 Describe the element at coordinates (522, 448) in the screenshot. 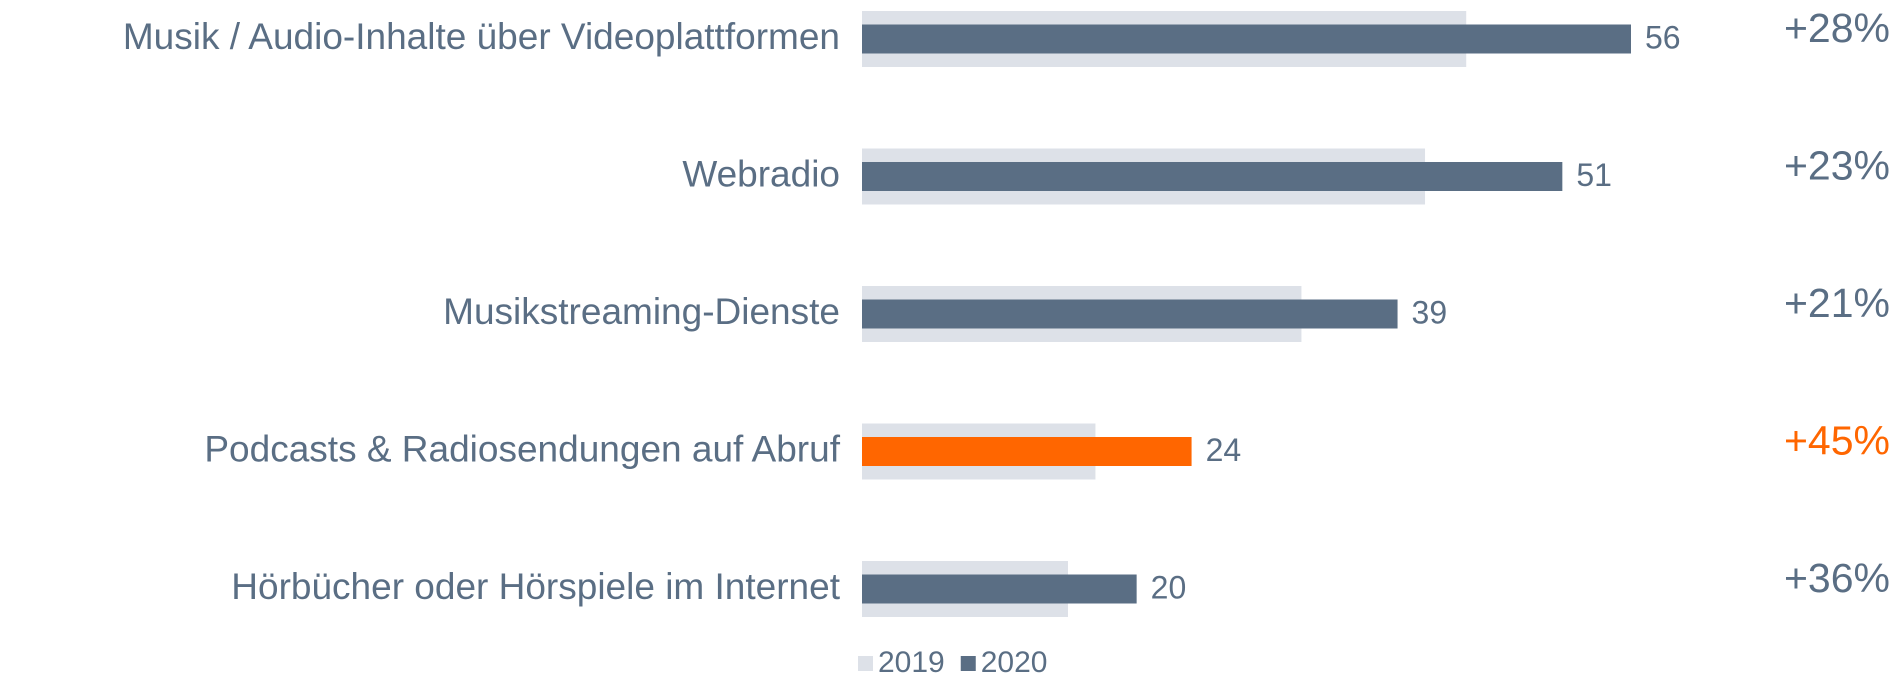

I see `category-label: Podcasts & Radiosendungen auf Abruf` at that location.